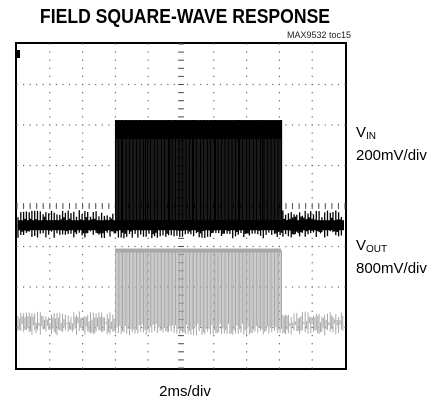  What do you see at coordinates (181, 225) in the screenshot?
I see `series-in-low-band` at bounding box center [181, 225].